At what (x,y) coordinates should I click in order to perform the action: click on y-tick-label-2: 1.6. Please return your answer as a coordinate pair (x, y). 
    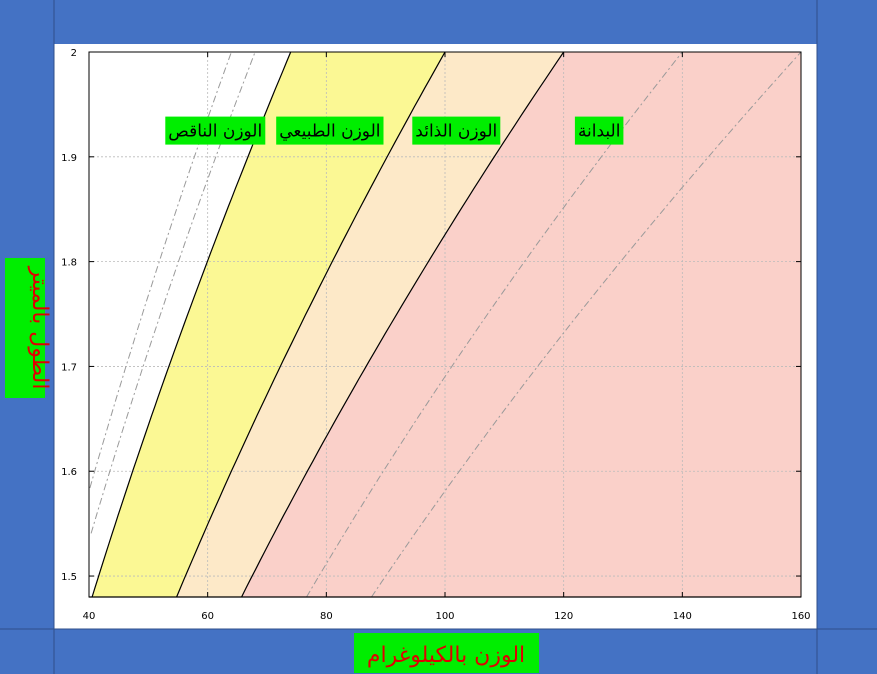
    Looking at the image, I should click on (69, 472).